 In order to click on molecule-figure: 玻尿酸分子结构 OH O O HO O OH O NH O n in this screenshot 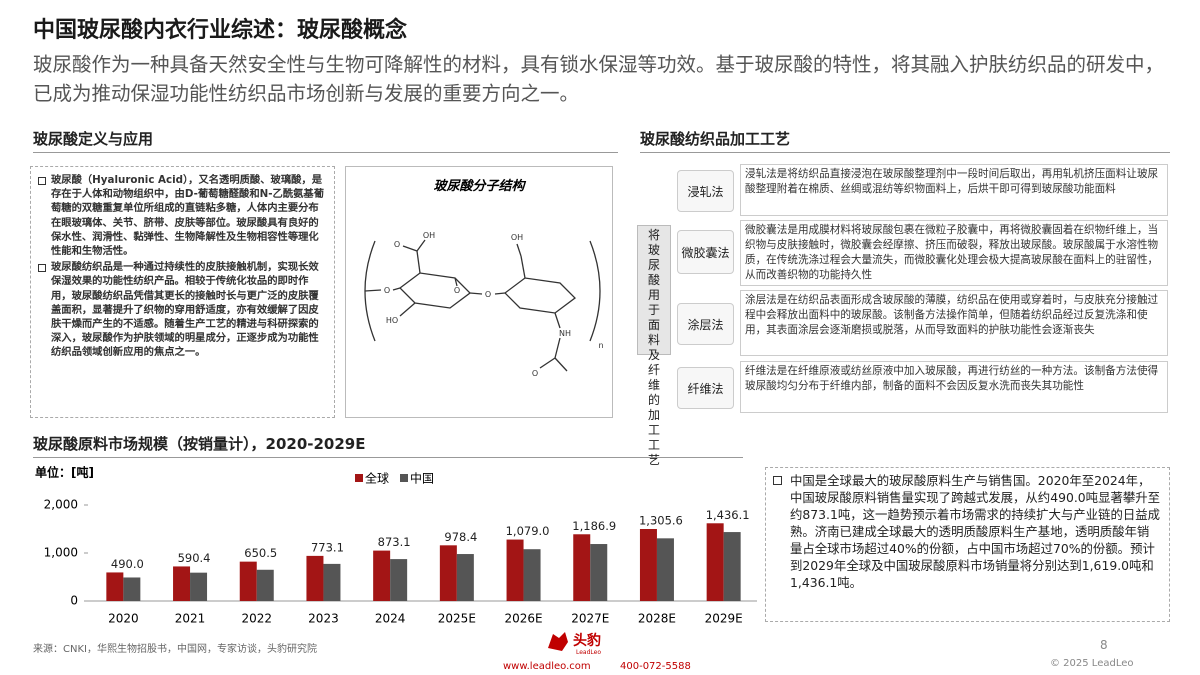, I will do `click(479, 292)`.